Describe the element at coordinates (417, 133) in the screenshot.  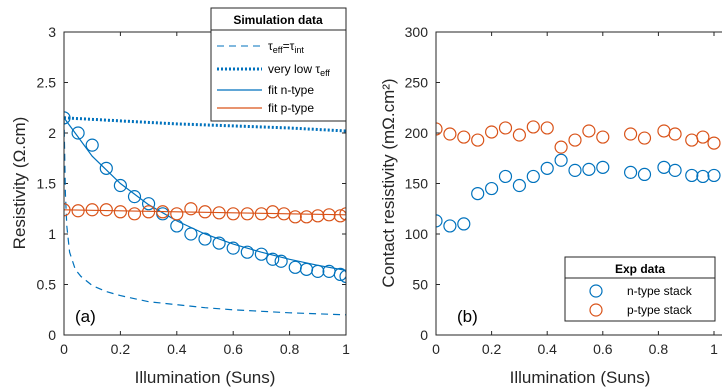
I see `y-tick-label: 200` at that location.